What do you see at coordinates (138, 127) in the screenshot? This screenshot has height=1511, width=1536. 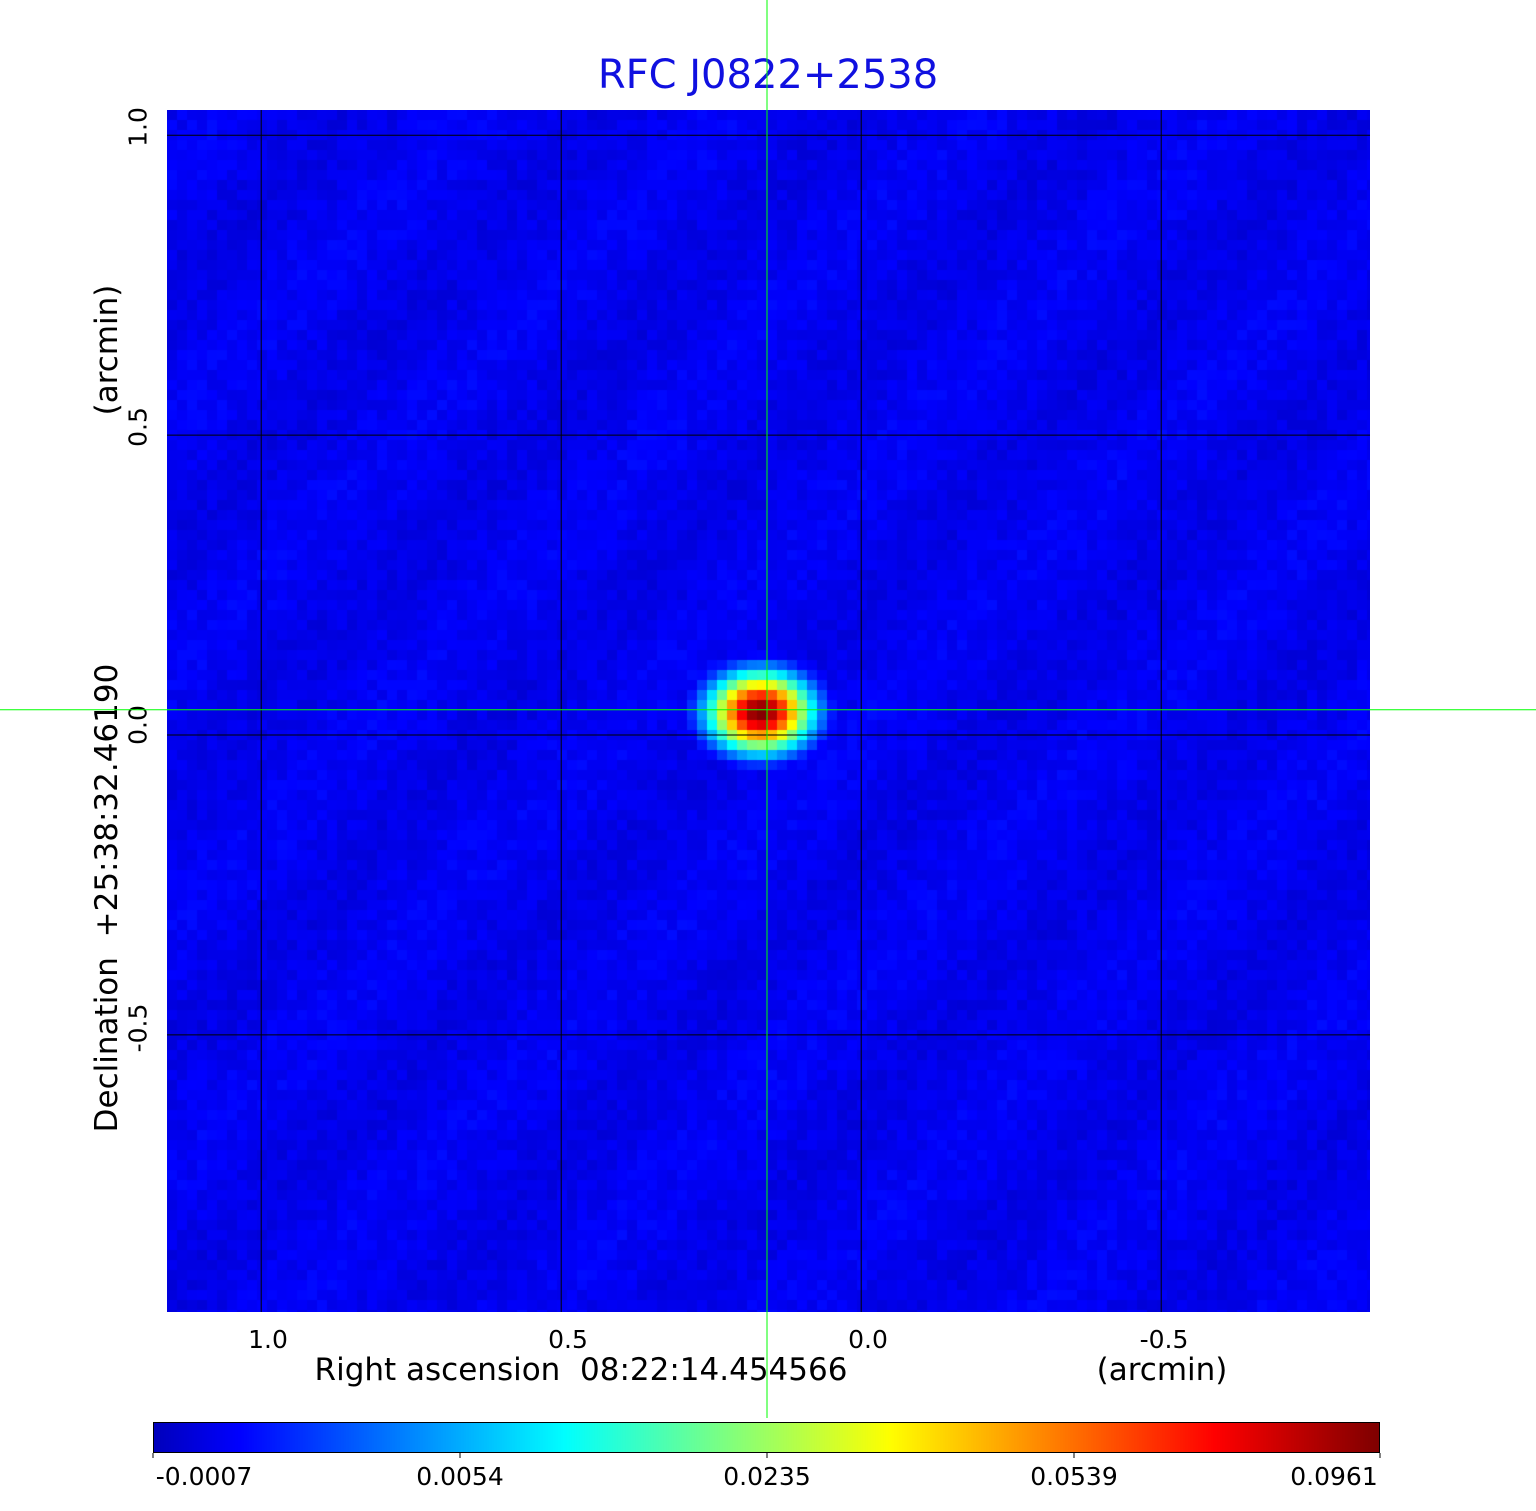 I see `y-tick-label: 1.0` at bounding box center [138, 127].